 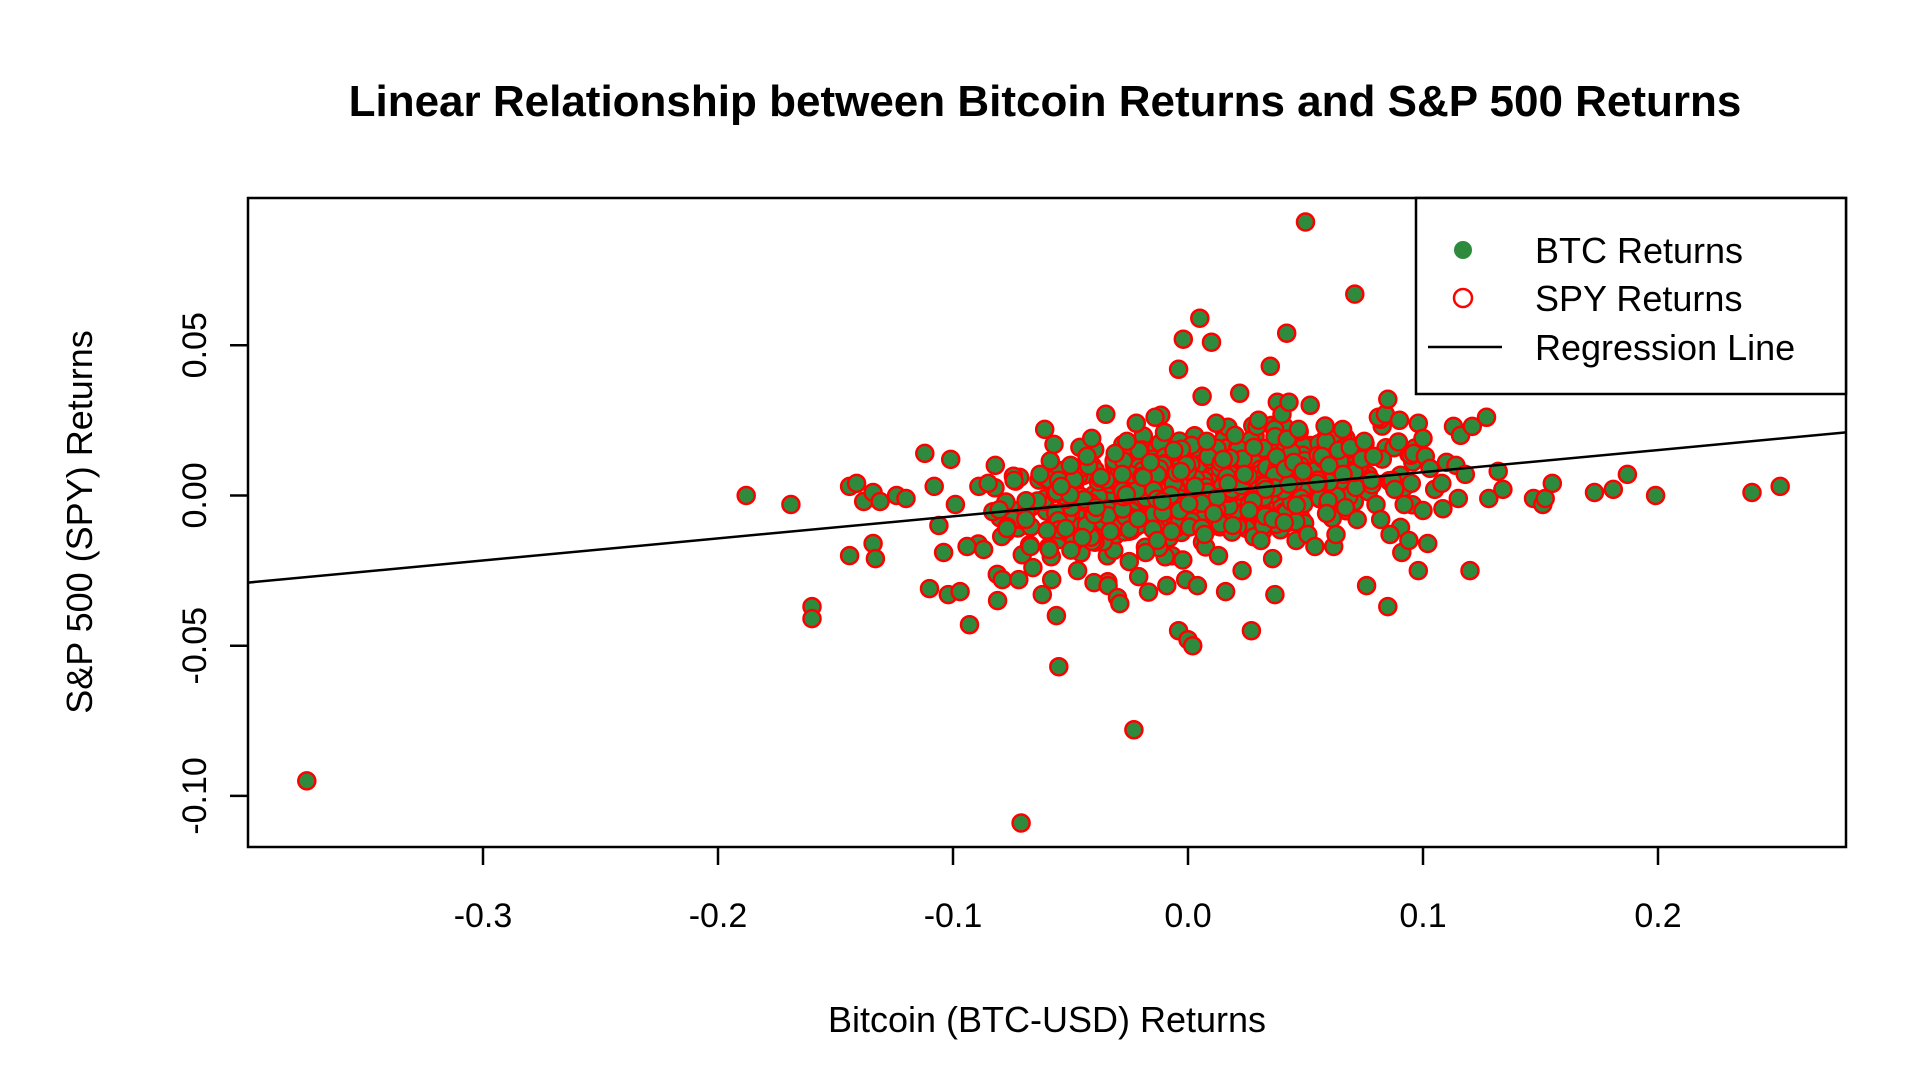 What do you see at coordinates (1463, 298) in the screenshot?
I see `legend-spy-marker` at bounding box center [1463, 298].